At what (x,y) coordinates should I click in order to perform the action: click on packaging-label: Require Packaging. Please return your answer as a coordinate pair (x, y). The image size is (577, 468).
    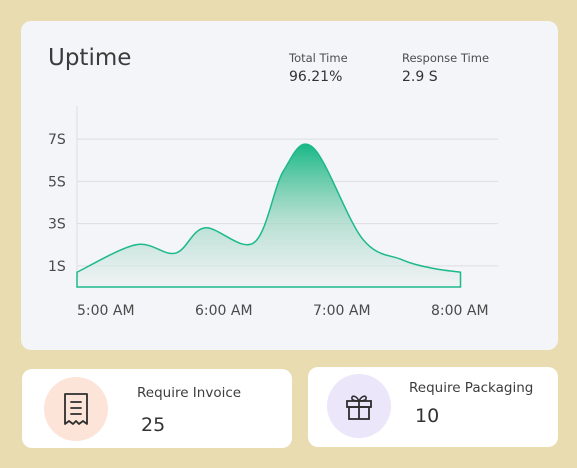
    Looking at the image, I should click on (471, 388).